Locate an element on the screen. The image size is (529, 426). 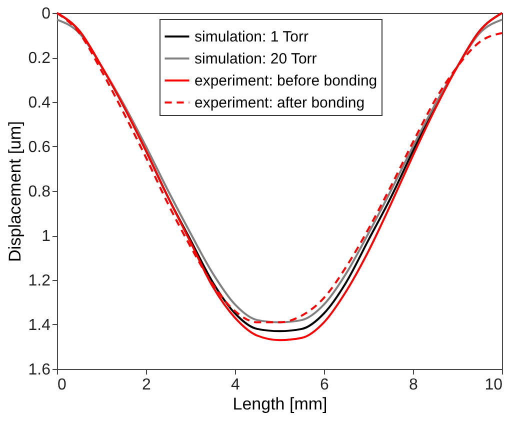
x-tick-label: 4 is located at coordinates (235, 385).